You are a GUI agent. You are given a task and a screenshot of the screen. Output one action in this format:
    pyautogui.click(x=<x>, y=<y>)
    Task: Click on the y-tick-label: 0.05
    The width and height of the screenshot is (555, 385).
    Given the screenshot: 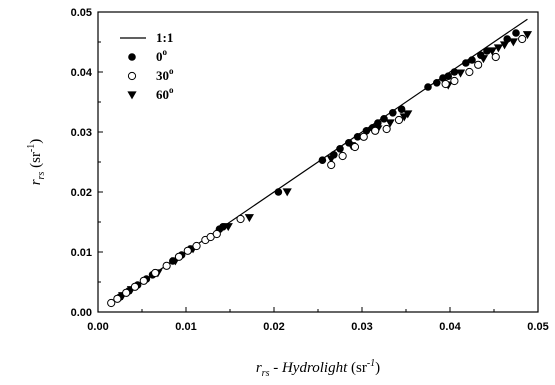 What is the action you would take?
    pyautogui.click(x=81, y=13)
    